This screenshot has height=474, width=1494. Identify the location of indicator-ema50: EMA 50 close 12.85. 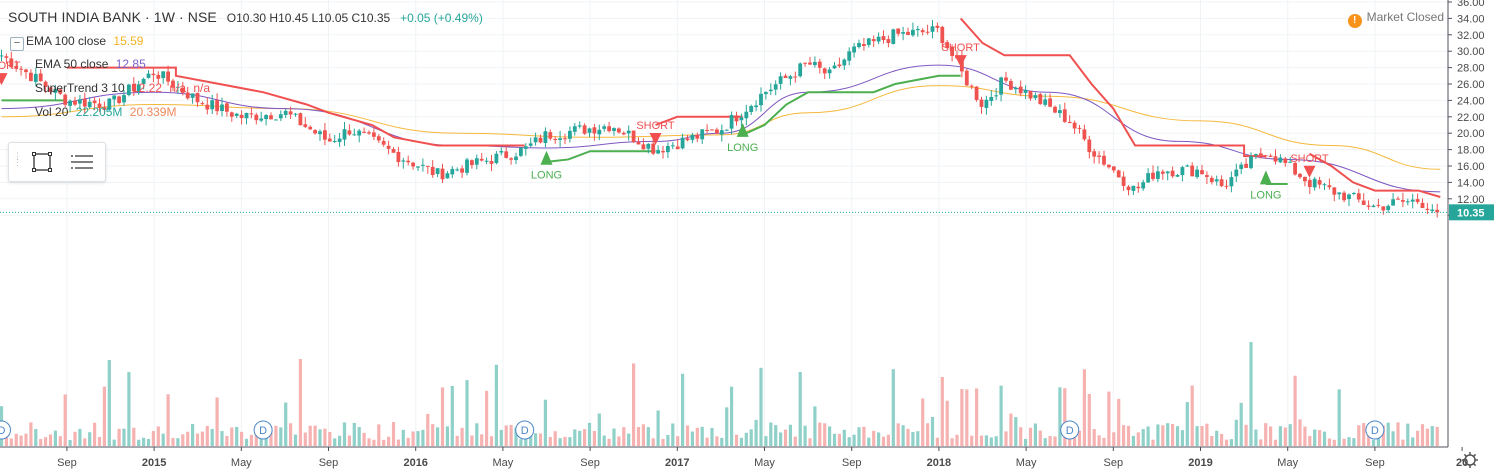
(80, 64).